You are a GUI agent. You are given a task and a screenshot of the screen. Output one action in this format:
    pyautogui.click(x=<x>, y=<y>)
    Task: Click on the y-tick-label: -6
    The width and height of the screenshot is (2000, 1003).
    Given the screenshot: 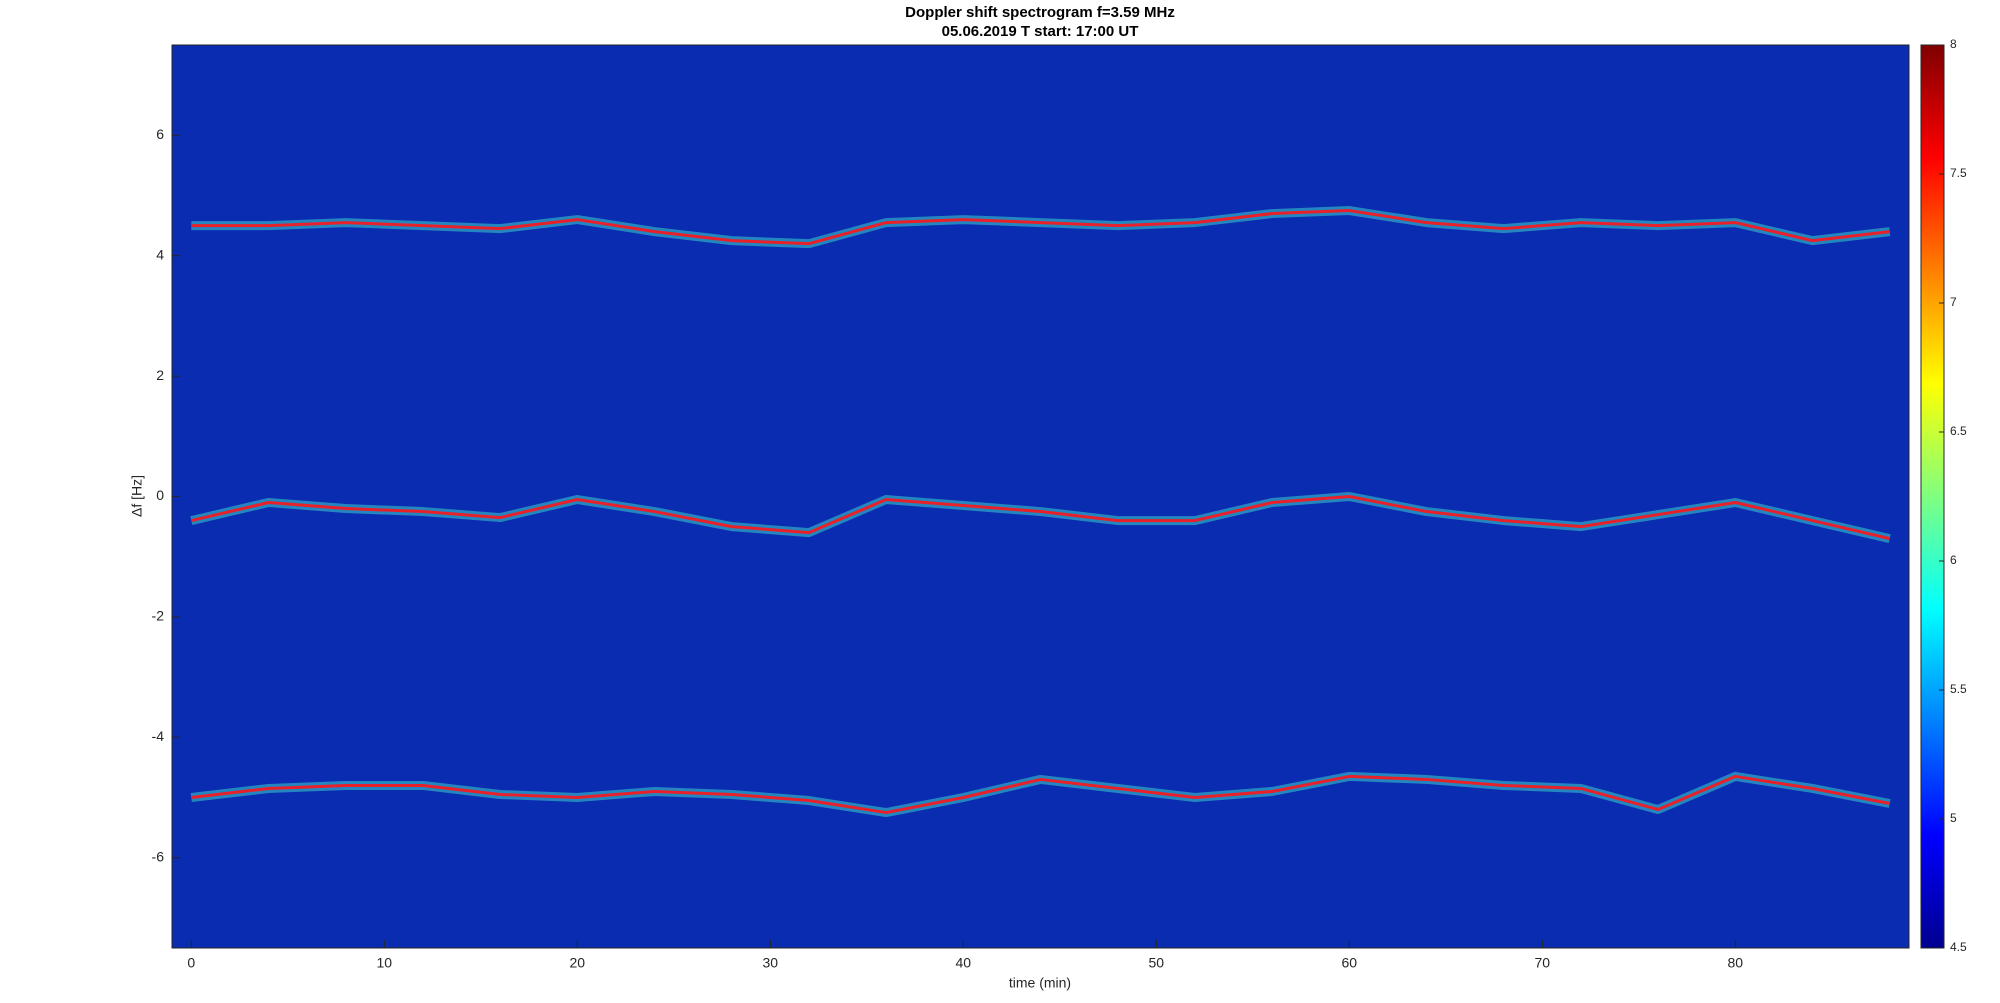 What is the action you would take?
    pyautogui.click(x=158, y=856)
    